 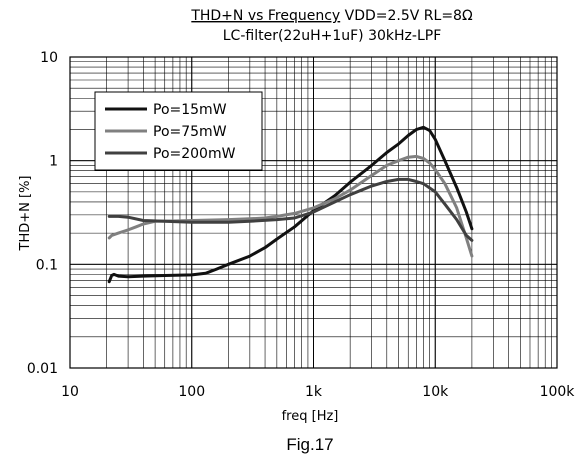 I want to click on chart-title-part1: THD+N vs Frequency, so click(x=265, y=16).